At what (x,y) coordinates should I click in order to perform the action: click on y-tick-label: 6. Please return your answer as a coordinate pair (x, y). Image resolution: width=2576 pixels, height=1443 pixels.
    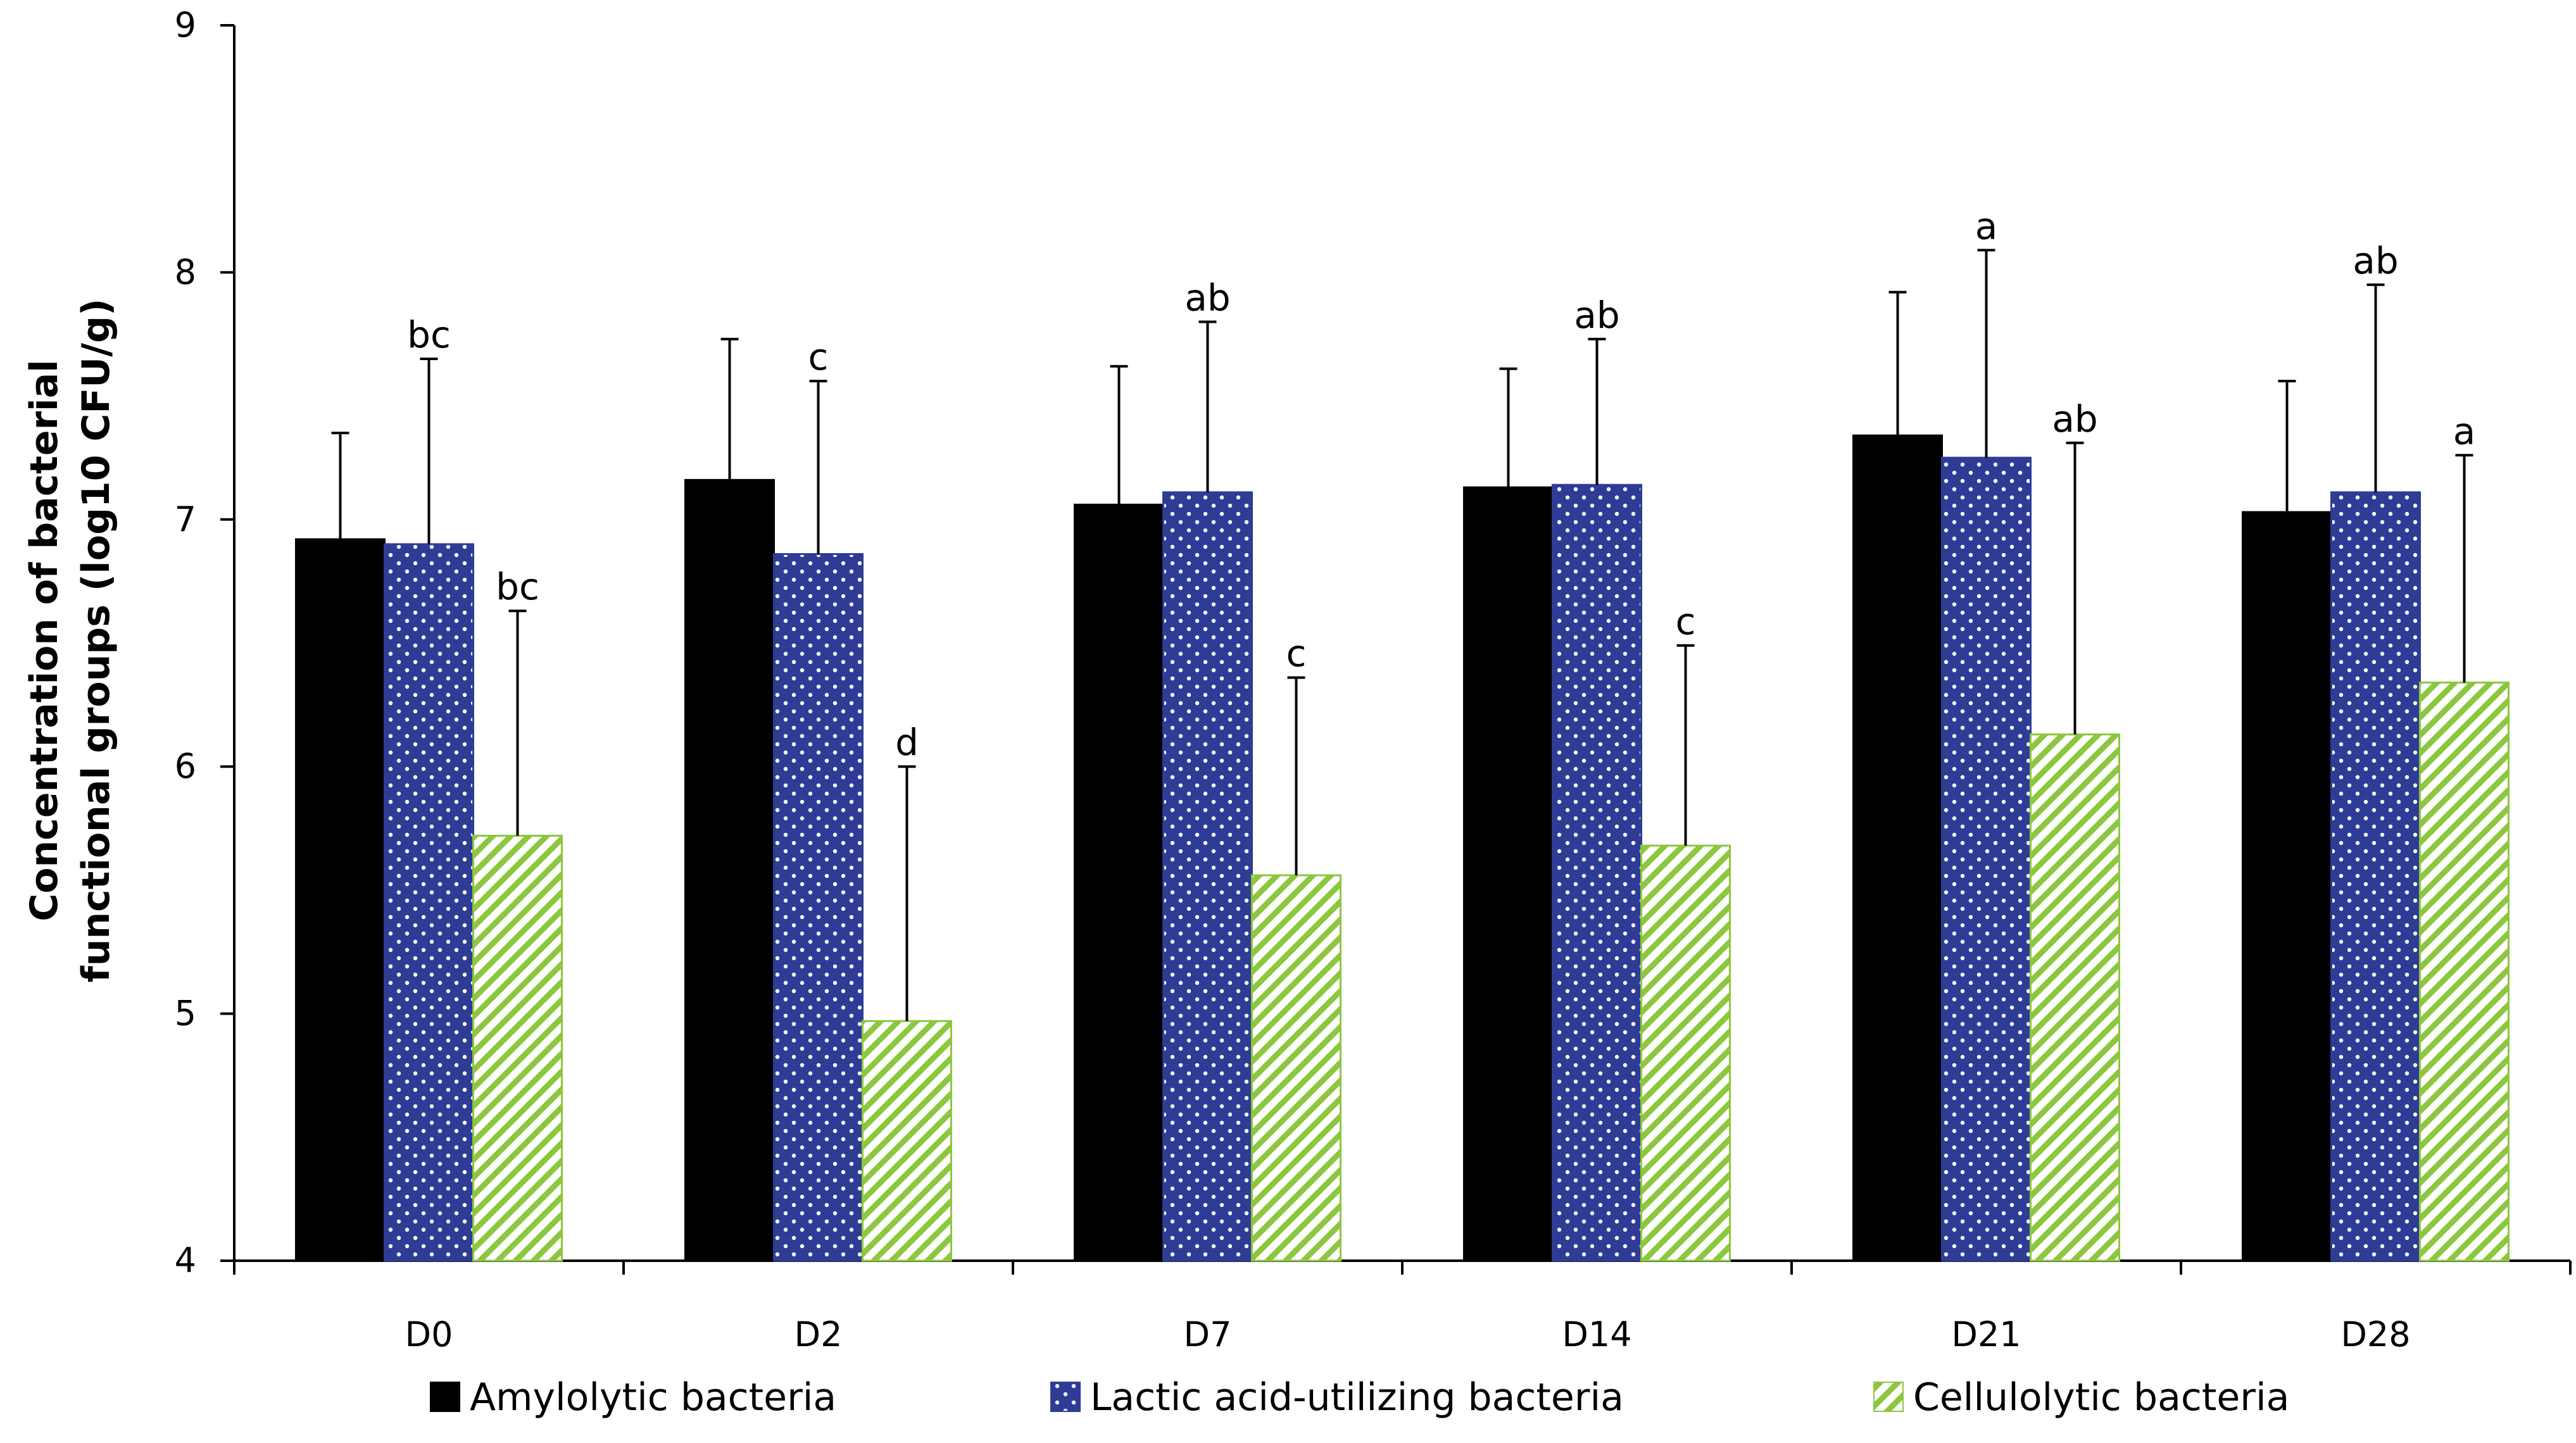
    Looking at the image, I should click on (185, 766).